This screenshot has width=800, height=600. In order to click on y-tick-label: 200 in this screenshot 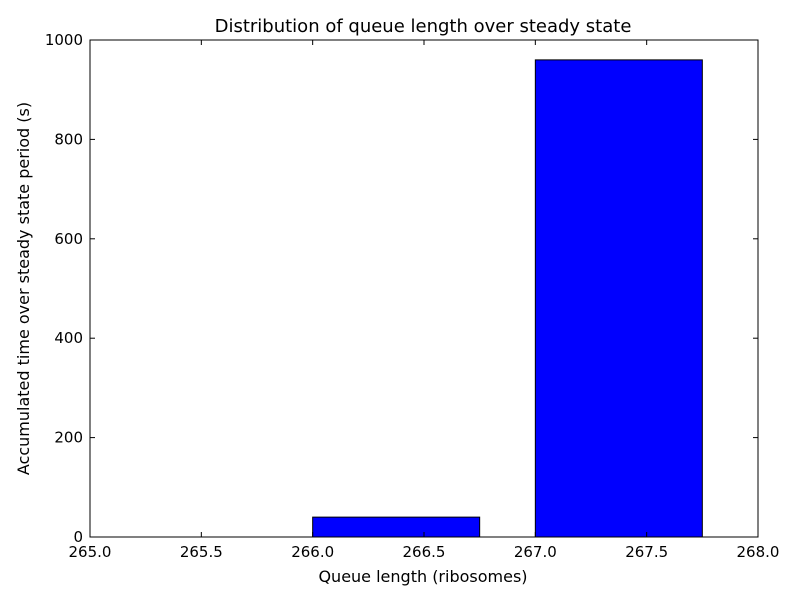, I will do `click(68, 438)`.